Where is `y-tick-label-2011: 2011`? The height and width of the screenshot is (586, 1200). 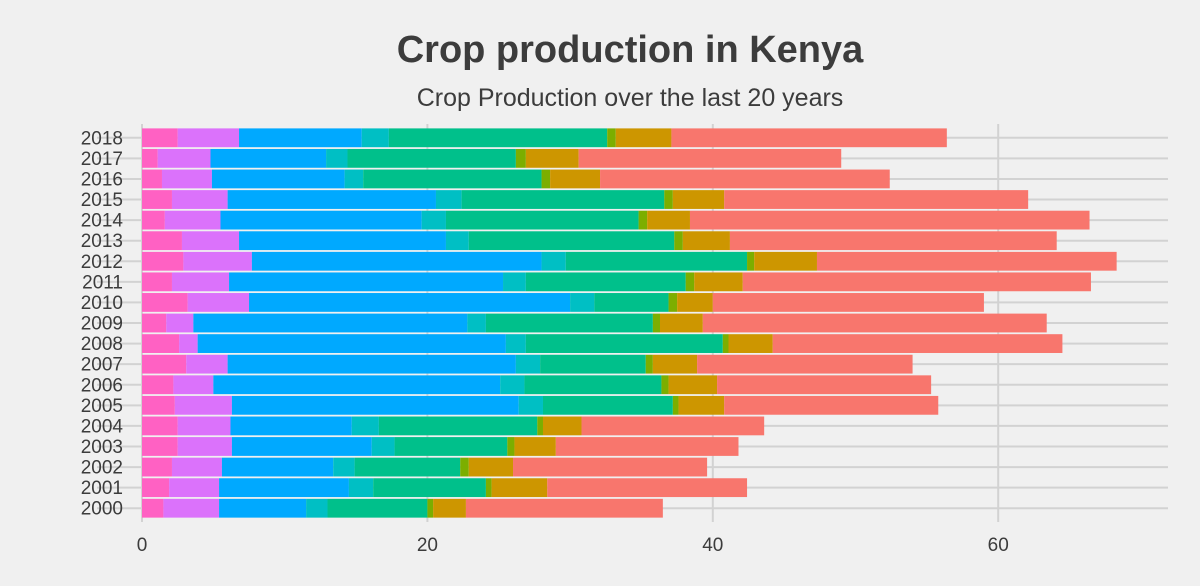
y-tick-label-2011: 2011 is located at coordinates (102, 282).